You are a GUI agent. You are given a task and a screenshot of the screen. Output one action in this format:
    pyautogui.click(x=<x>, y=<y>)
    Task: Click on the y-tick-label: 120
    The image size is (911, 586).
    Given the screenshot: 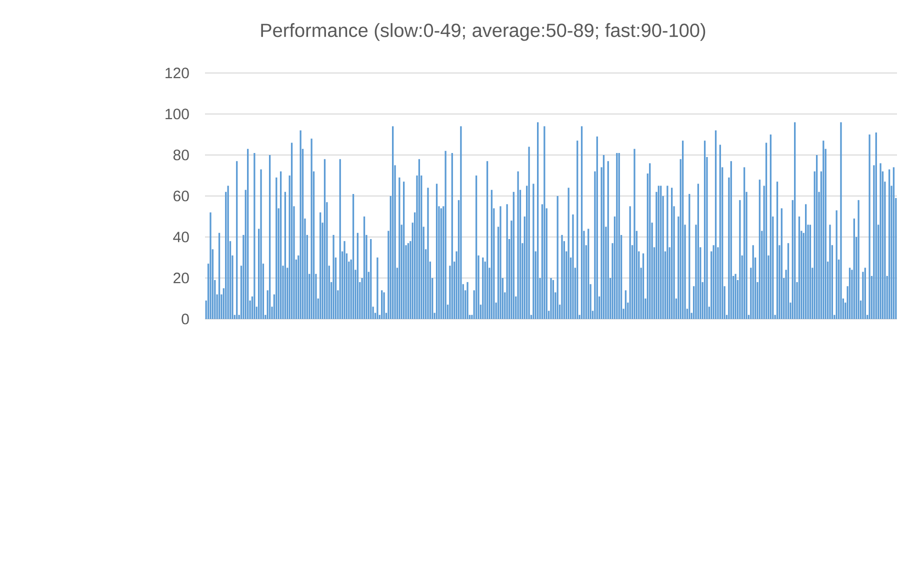 What is the action you would take?
    pyautogui.click(x=177, y=73)
    